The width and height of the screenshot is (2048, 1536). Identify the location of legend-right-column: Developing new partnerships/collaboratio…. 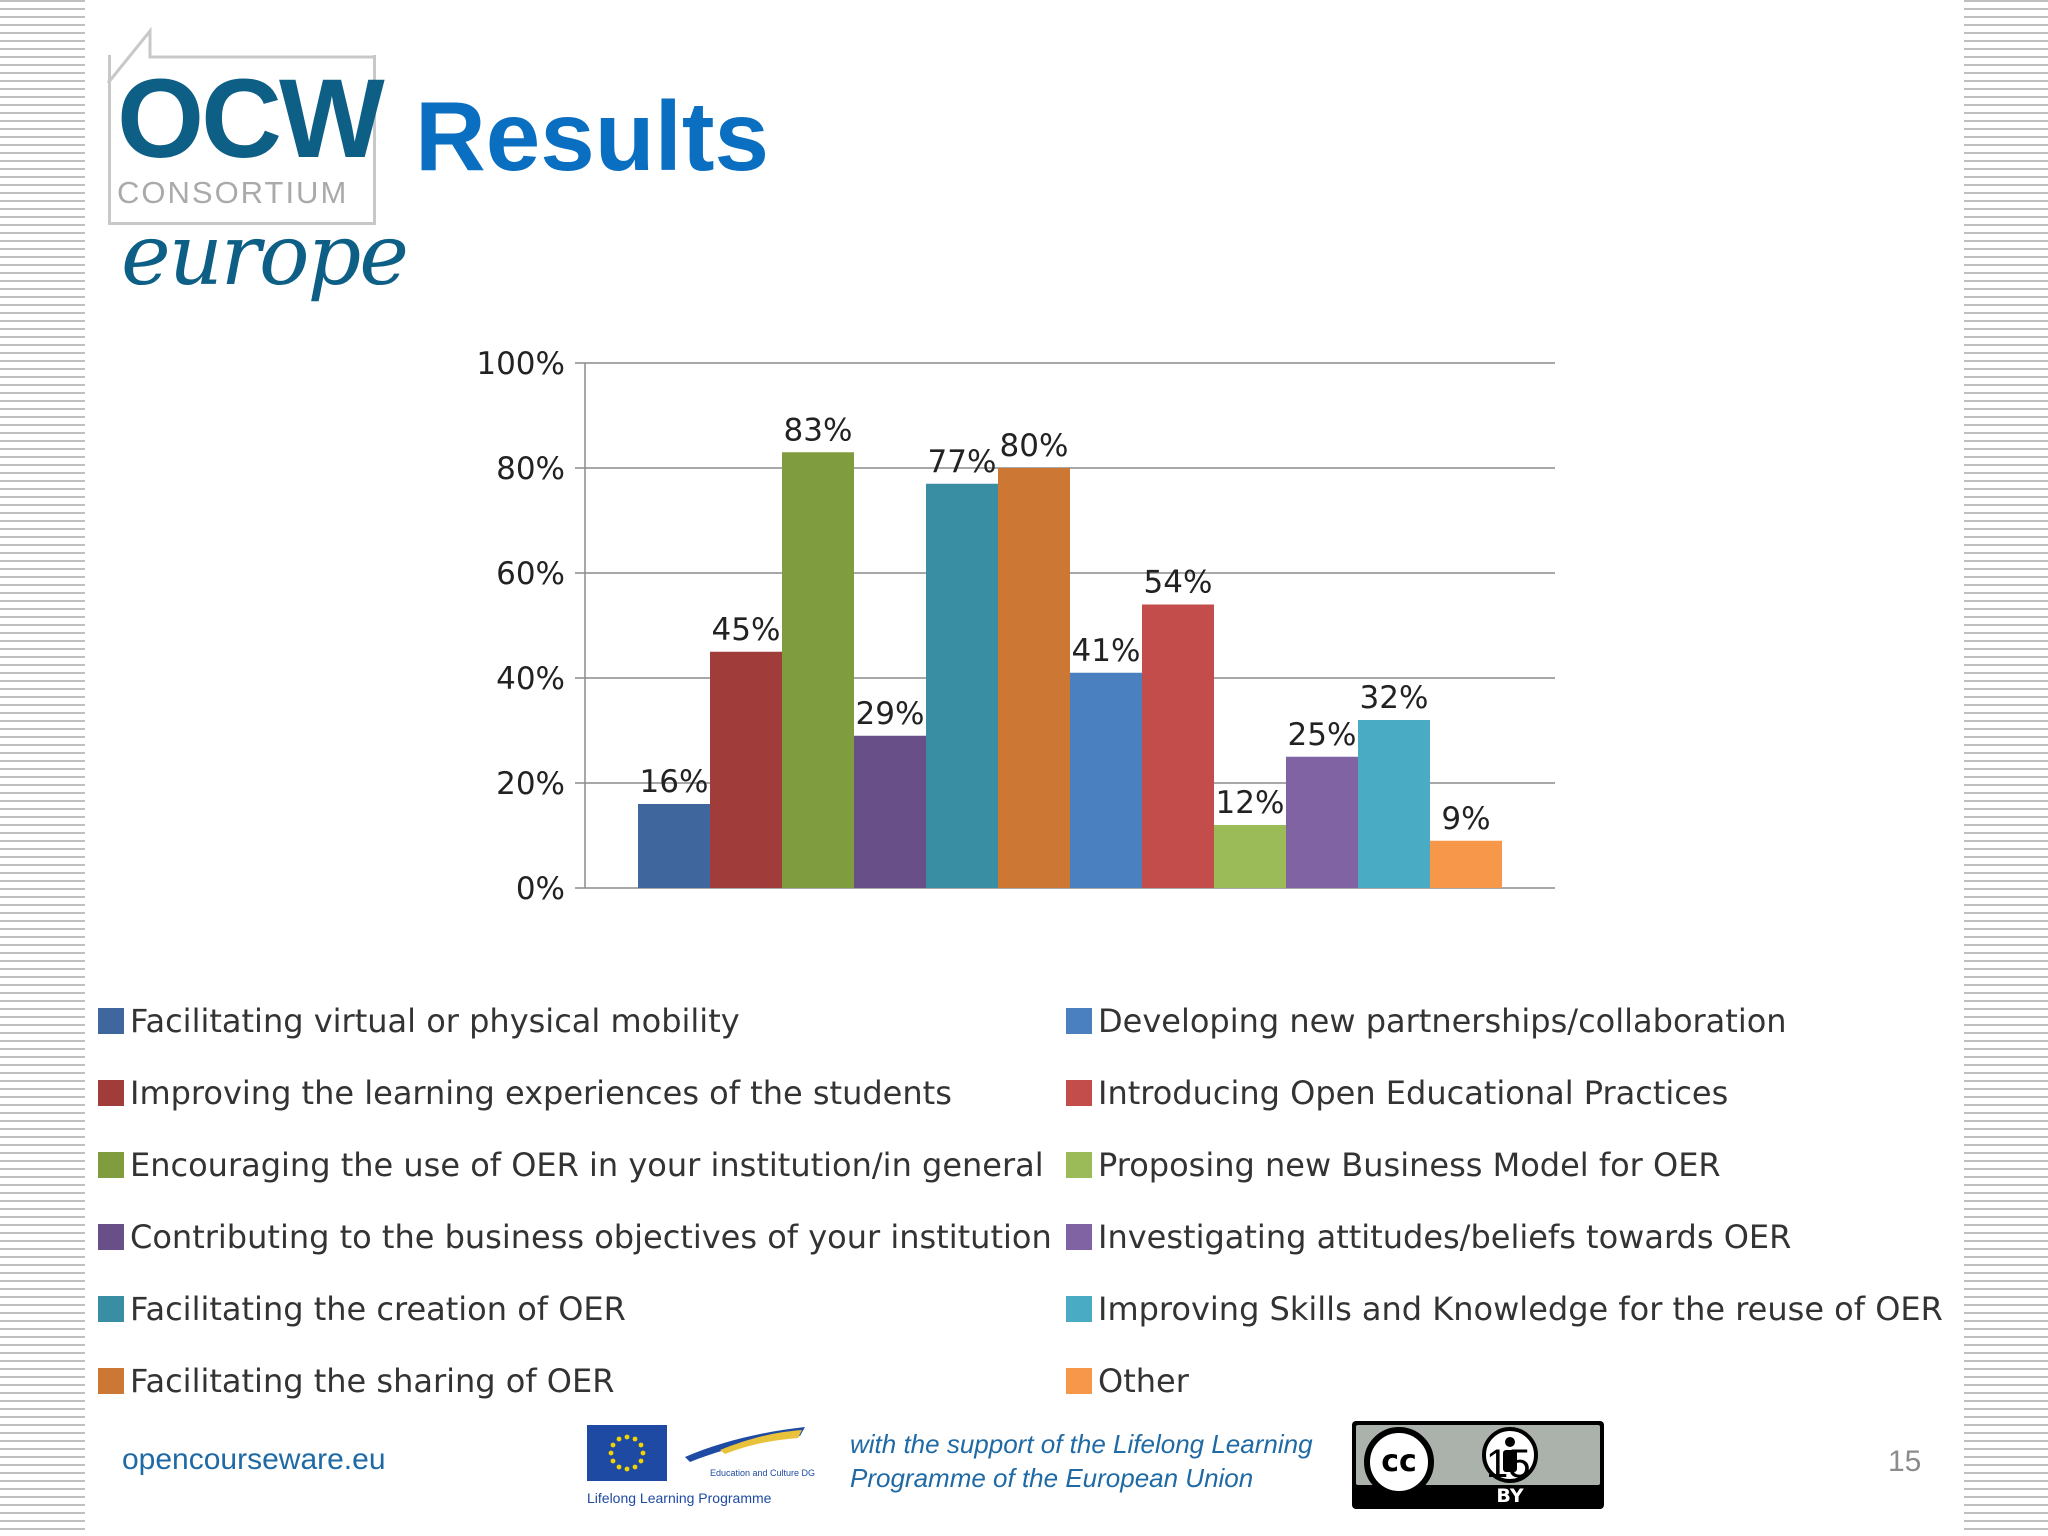
(1504, 1201).